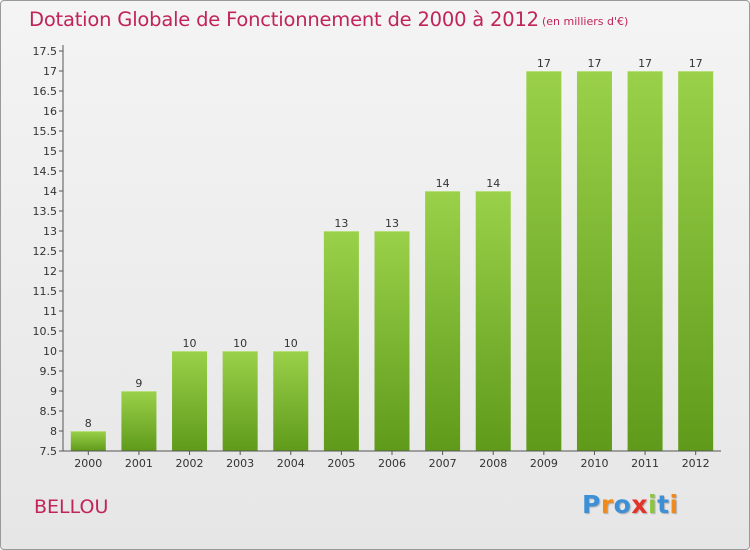 The image size is (750, 550). What do you see at coordinates (50, 311) in the screenshot?
I see `y-tick-label: 11` at bounding box center [50, 311].